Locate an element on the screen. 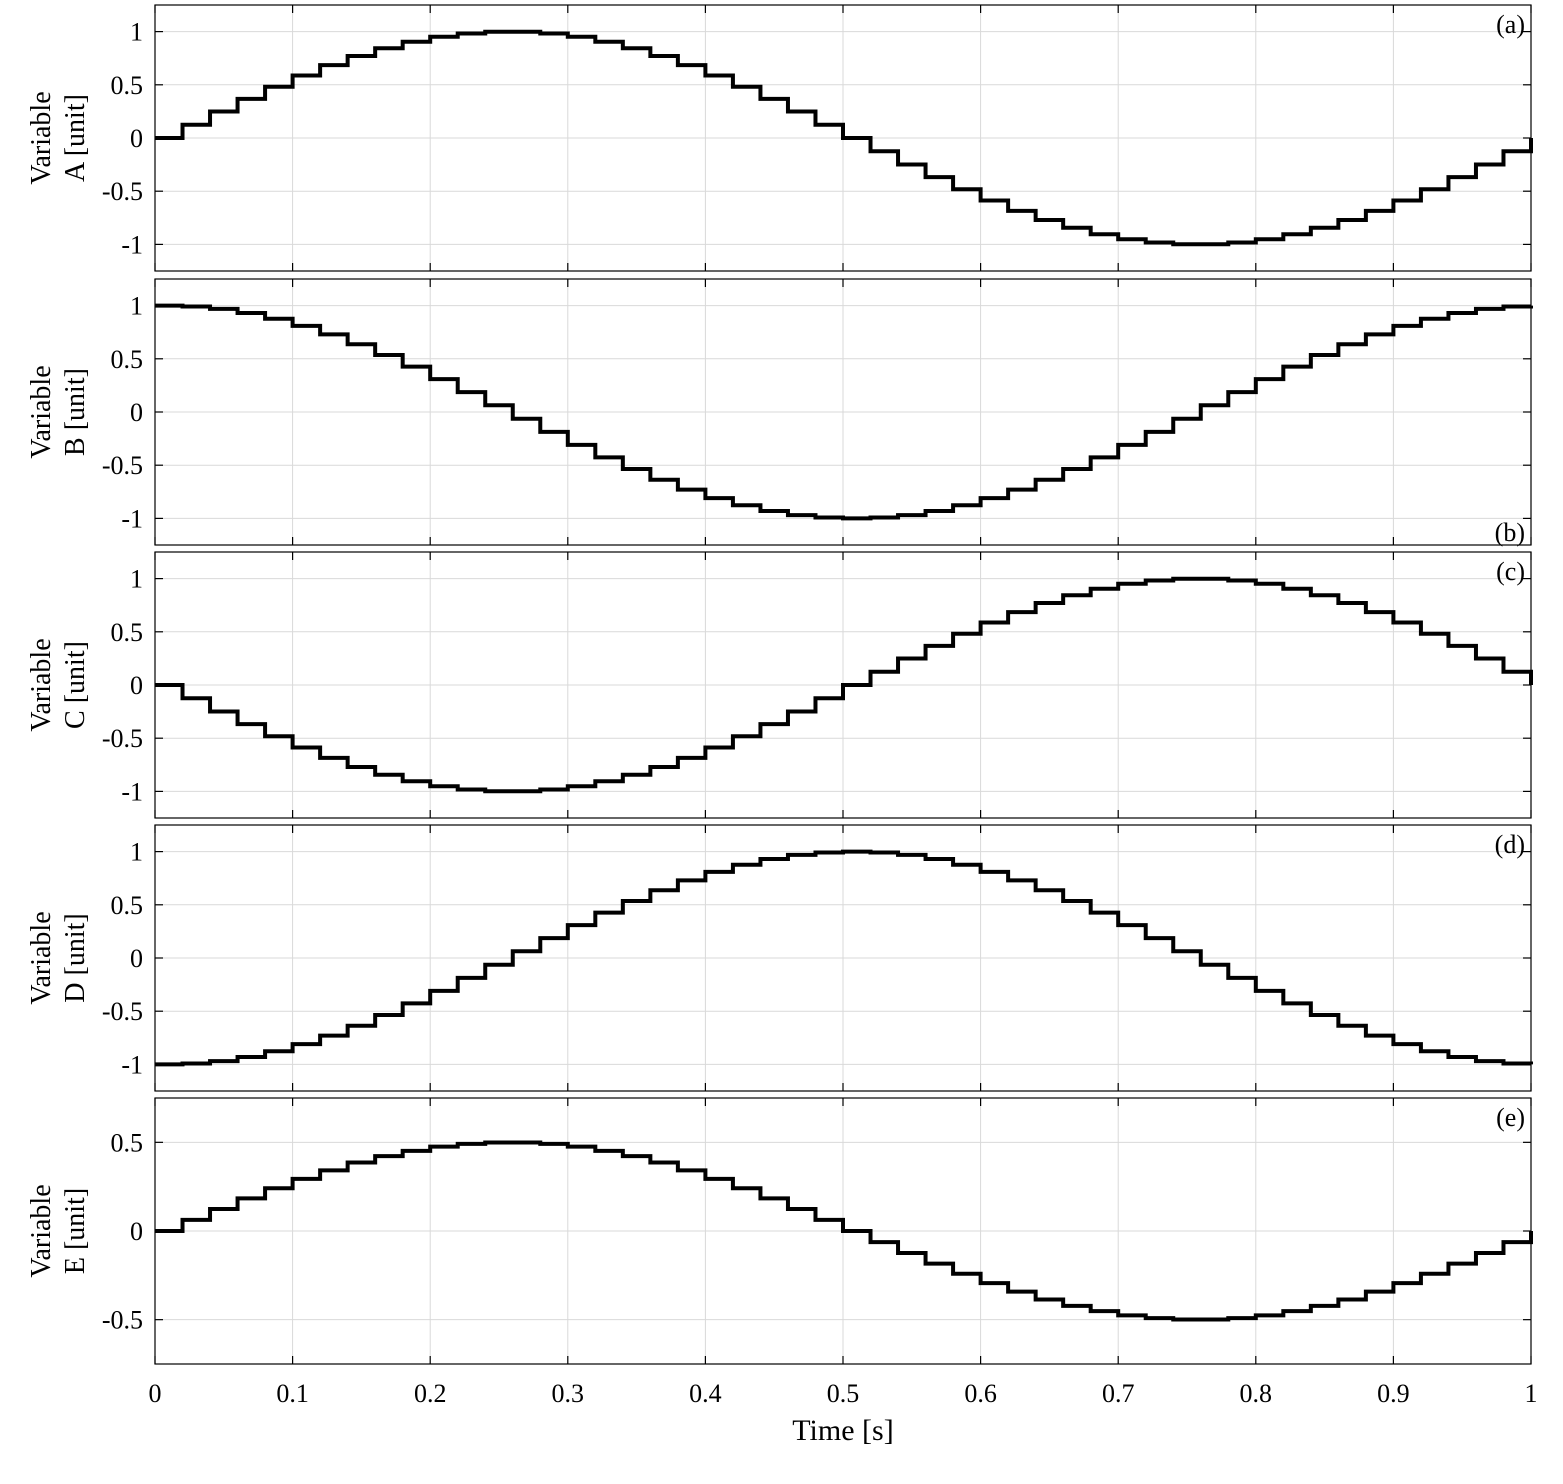 The image size is (1563, 1484). y-axis-label: Variable D [unit] is located at coordinates (58, 957).